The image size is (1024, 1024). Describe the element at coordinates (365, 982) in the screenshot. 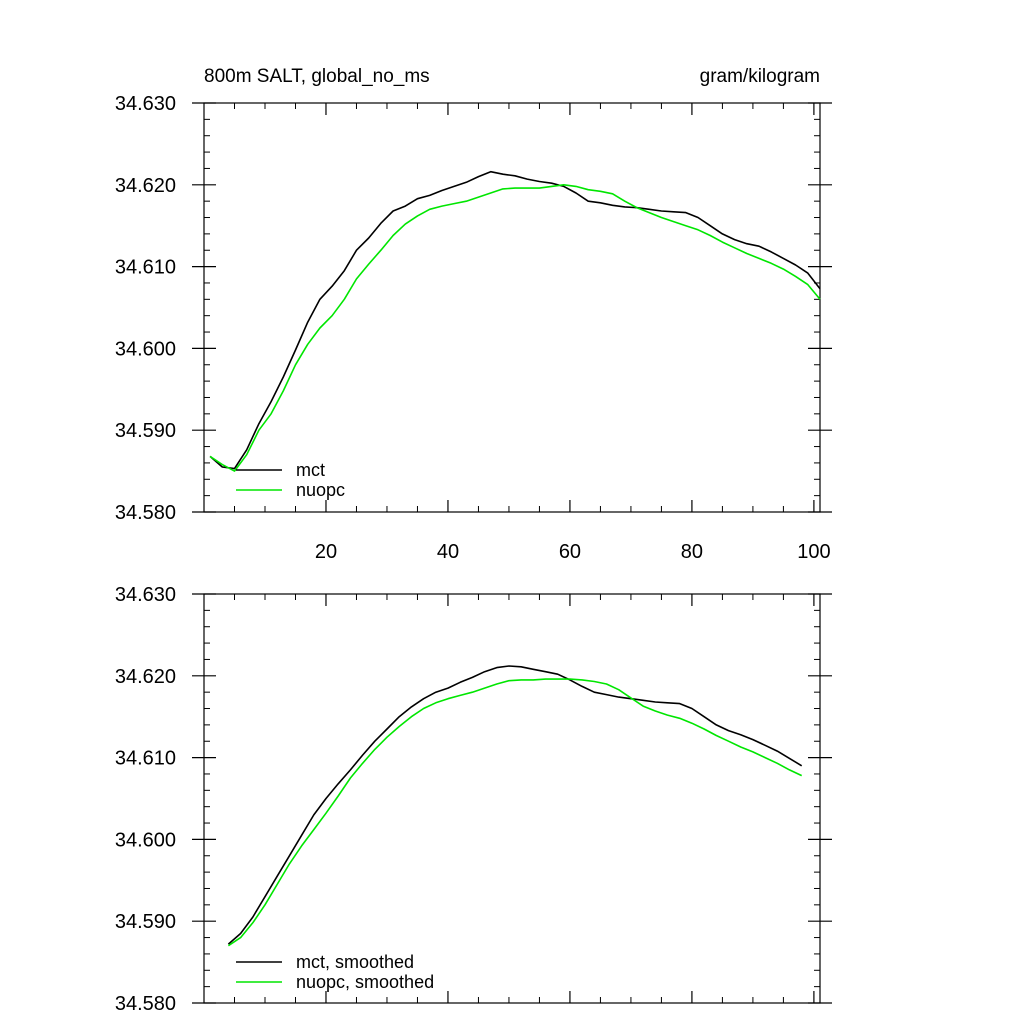

I see `legend-label-nuopc-smoothed: nuopc, smoothed` at that location.